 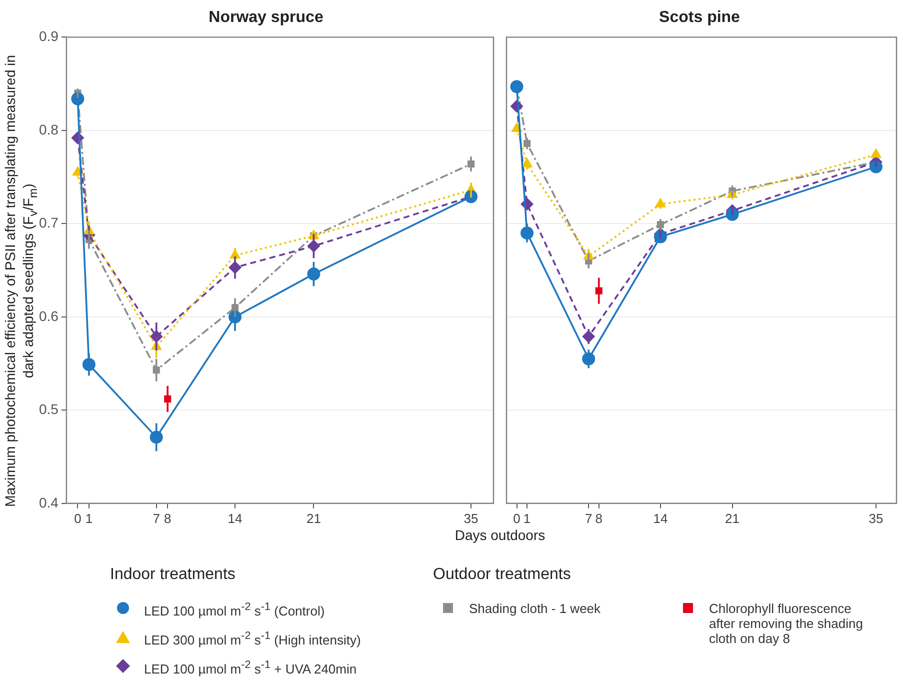 I want to click on legend-label: LED 100 µmol m$^{-2}$ s$^{-1}$ + UVA 240min, so click(x=250, y=667).